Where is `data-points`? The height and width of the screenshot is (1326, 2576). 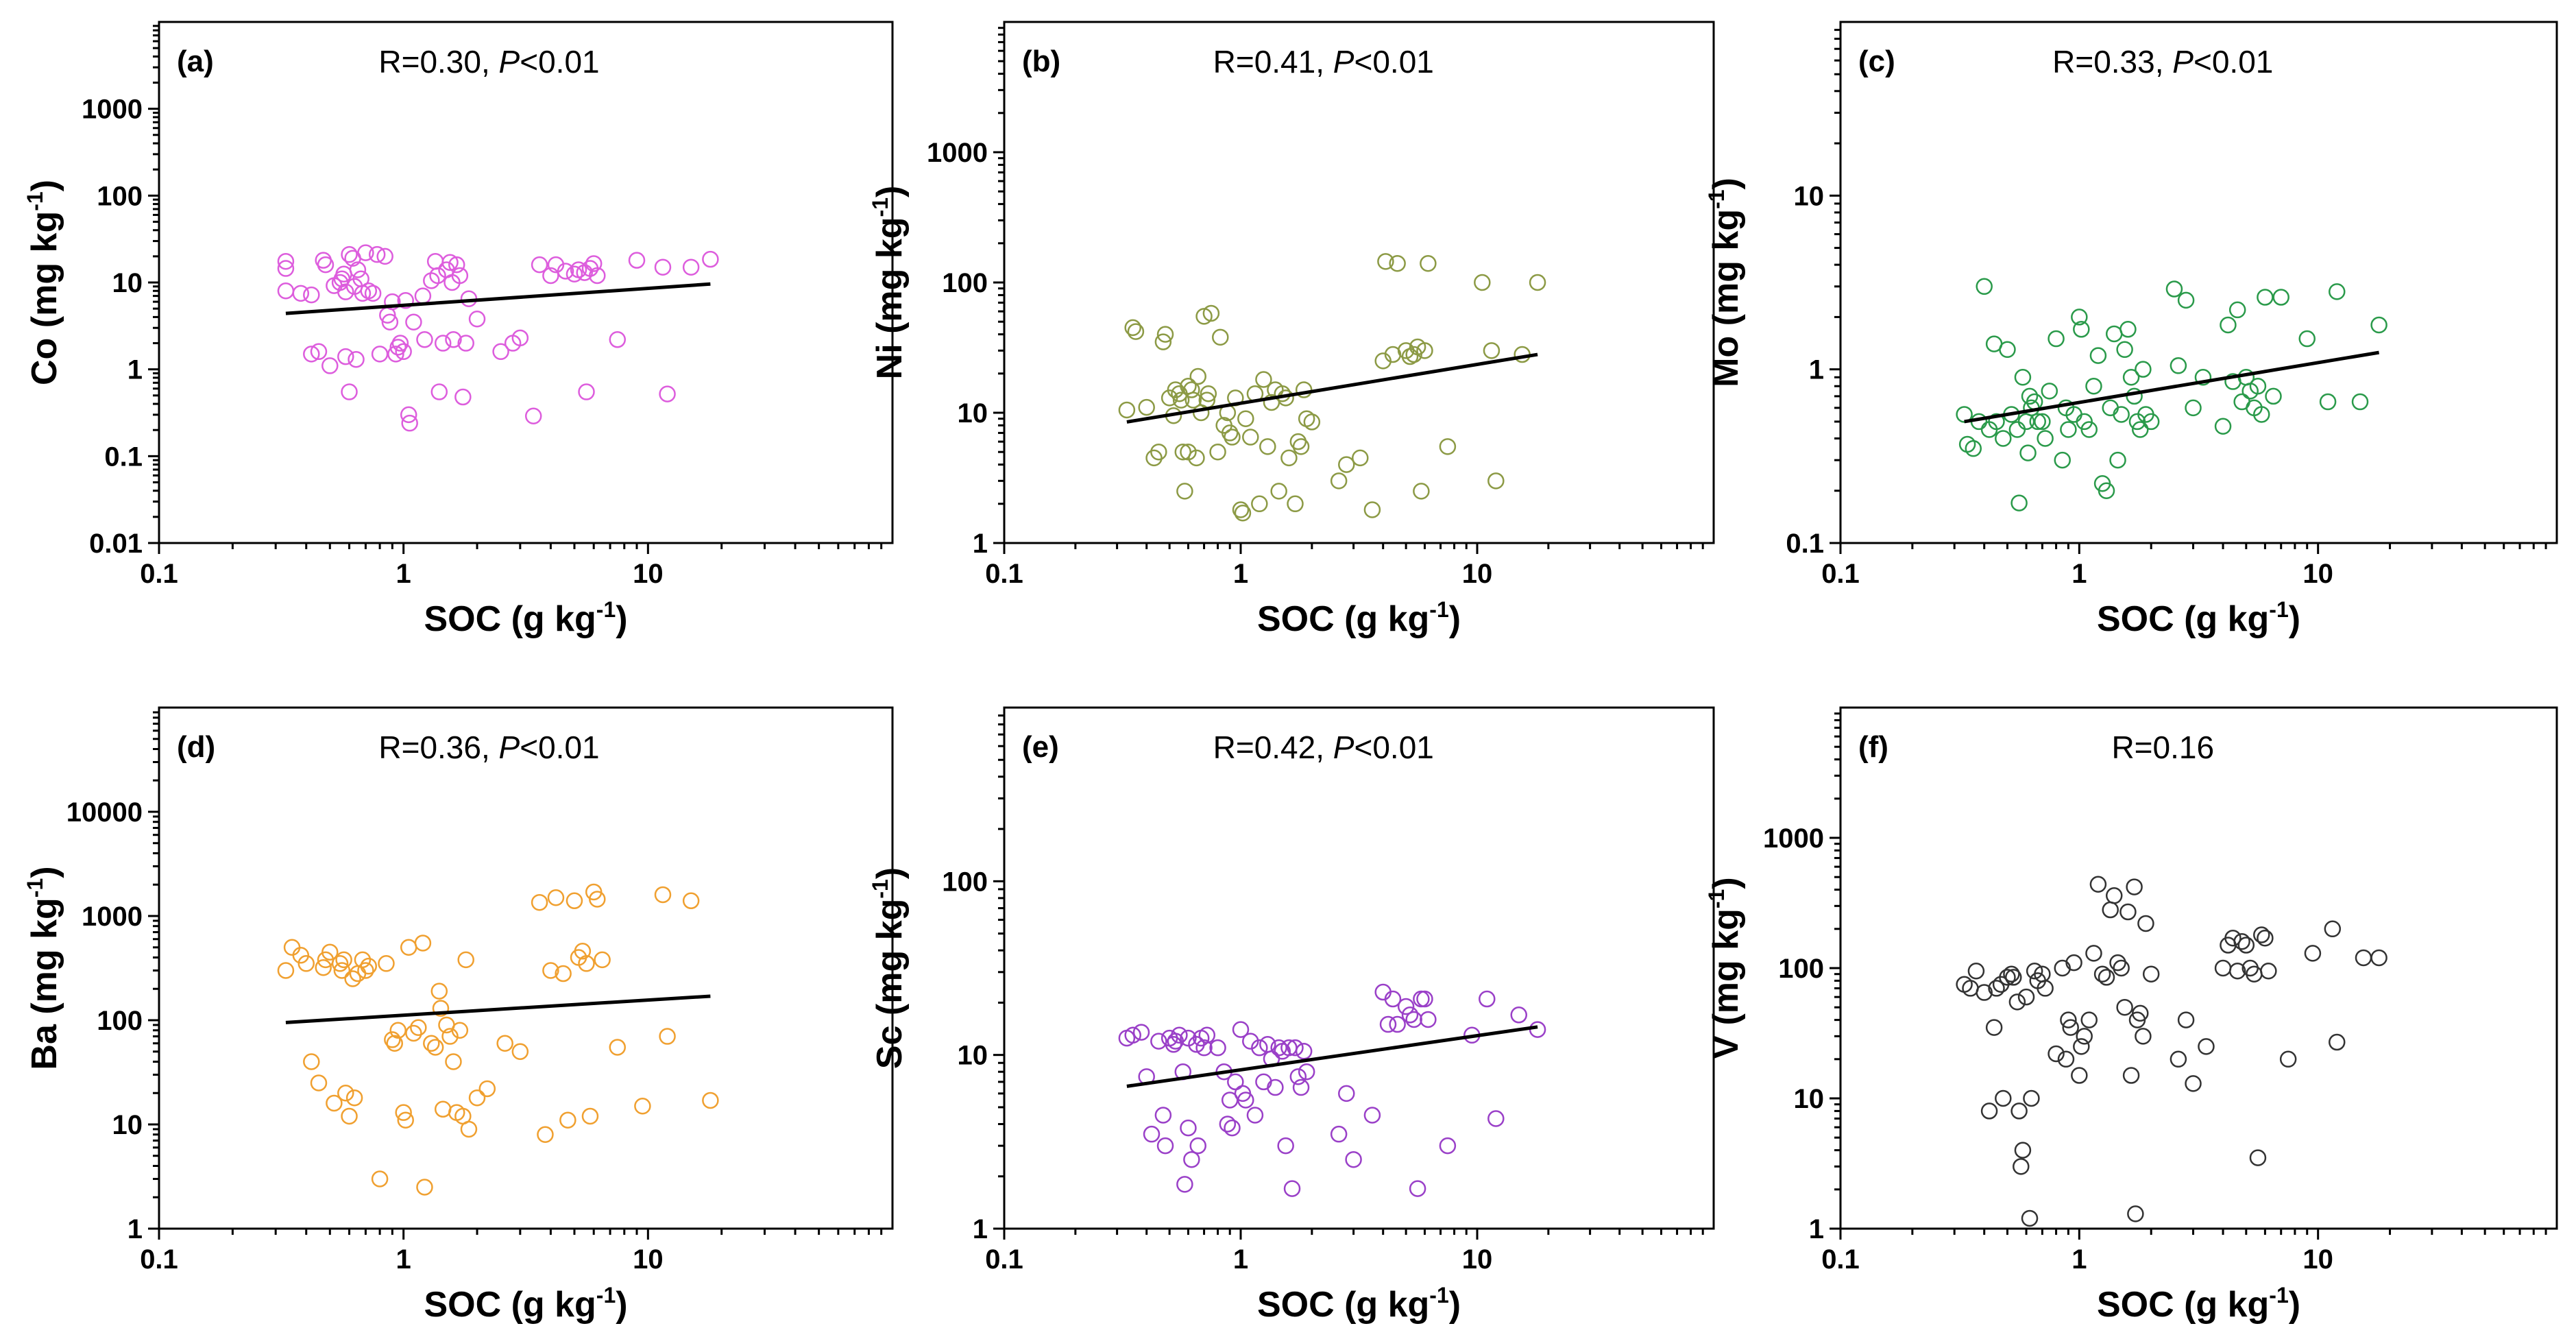 data-points is located at coordinates (2171, 394).